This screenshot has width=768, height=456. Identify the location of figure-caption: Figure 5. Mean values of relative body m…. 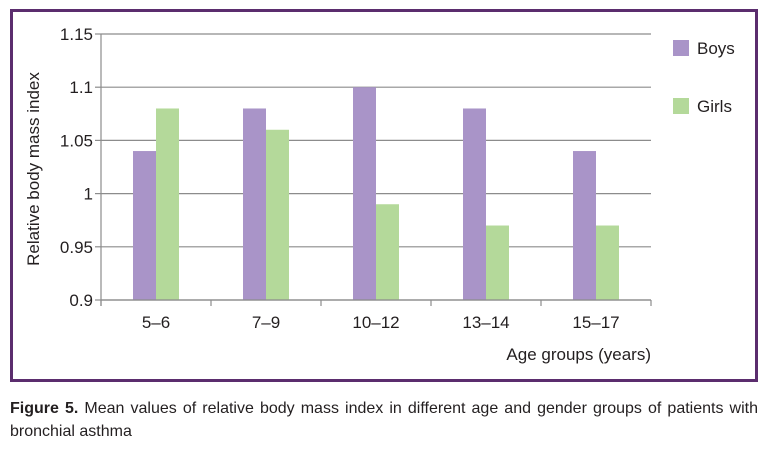
(384, 420).